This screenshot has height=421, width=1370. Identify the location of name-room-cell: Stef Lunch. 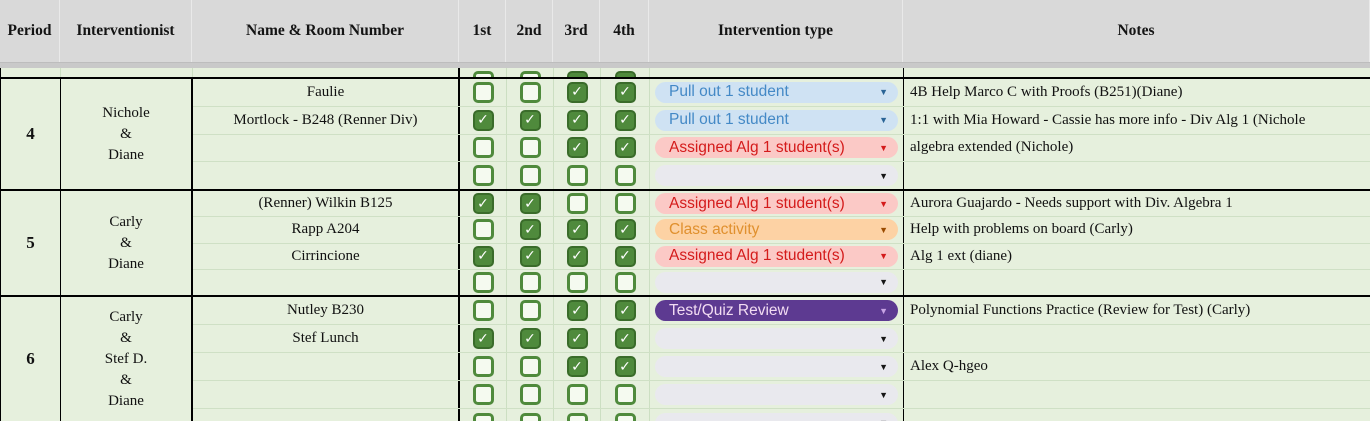
(326, 338).